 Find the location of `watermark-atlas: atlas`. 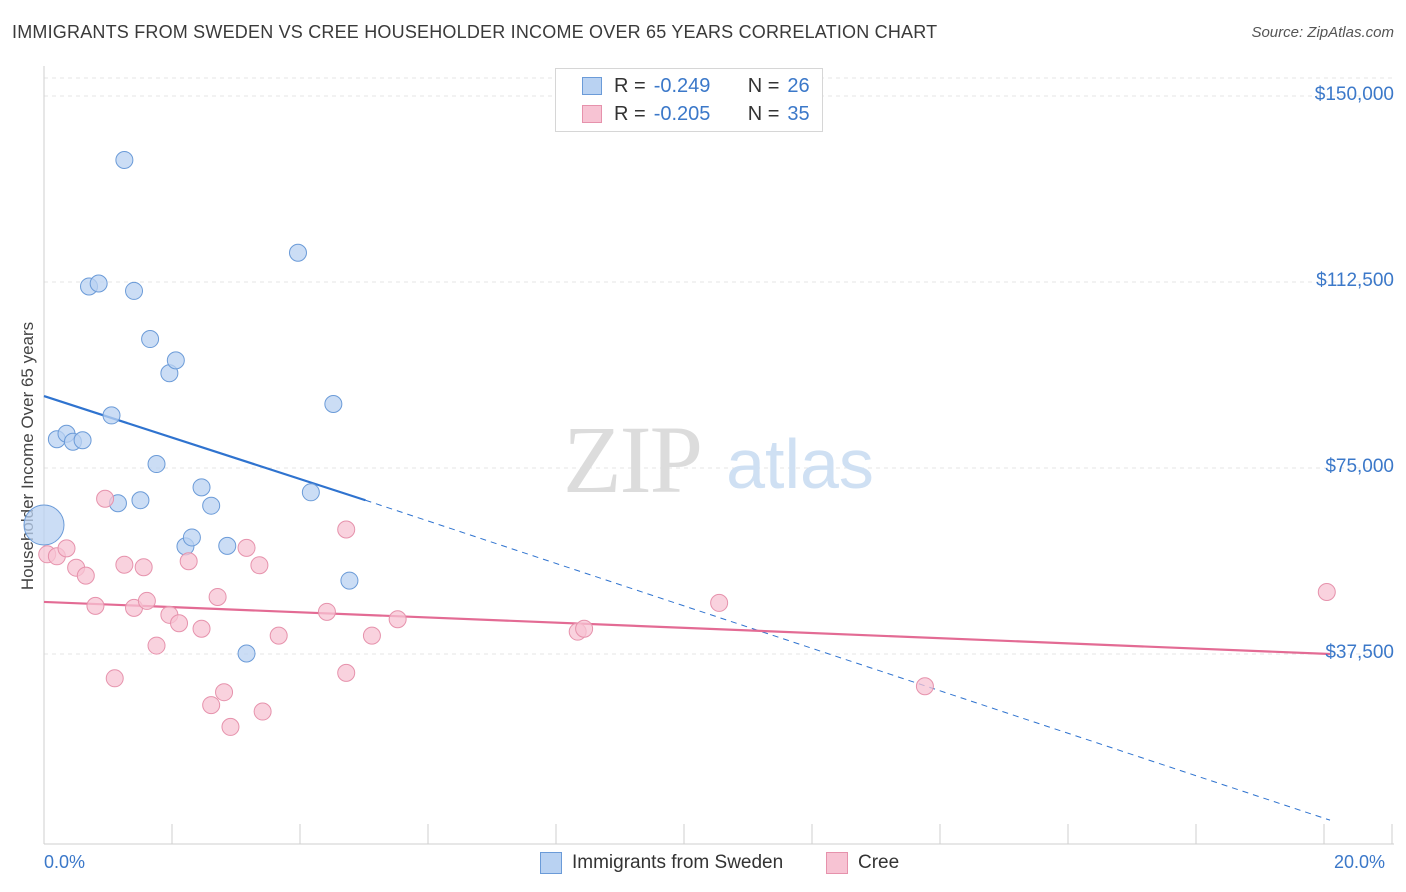

watermark-atlas: atlas is located at coordinates (800, 464).